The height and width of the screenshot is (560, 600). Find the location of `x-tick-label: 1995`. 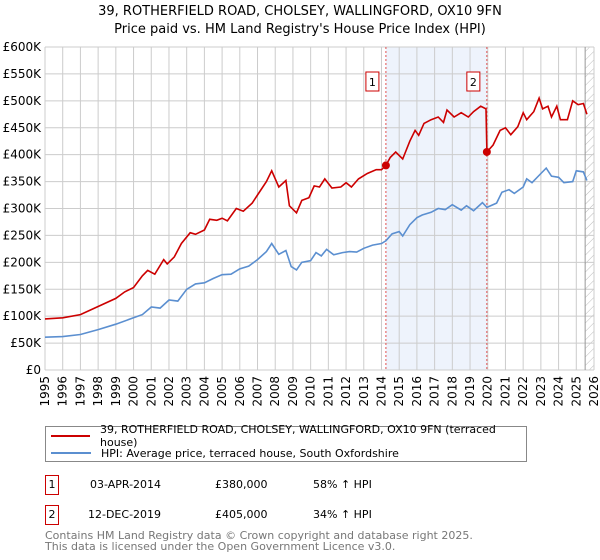

x-tick-label: 1995 is located at coordinates (45, 391).